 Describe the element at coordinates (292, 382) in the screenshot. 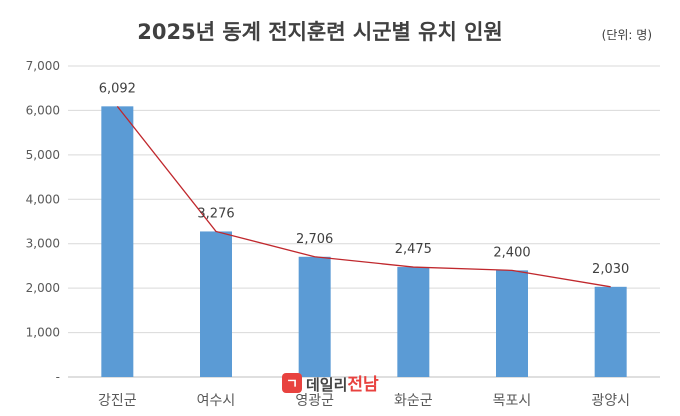

I see `logo-icon: ㄱ` at that location.